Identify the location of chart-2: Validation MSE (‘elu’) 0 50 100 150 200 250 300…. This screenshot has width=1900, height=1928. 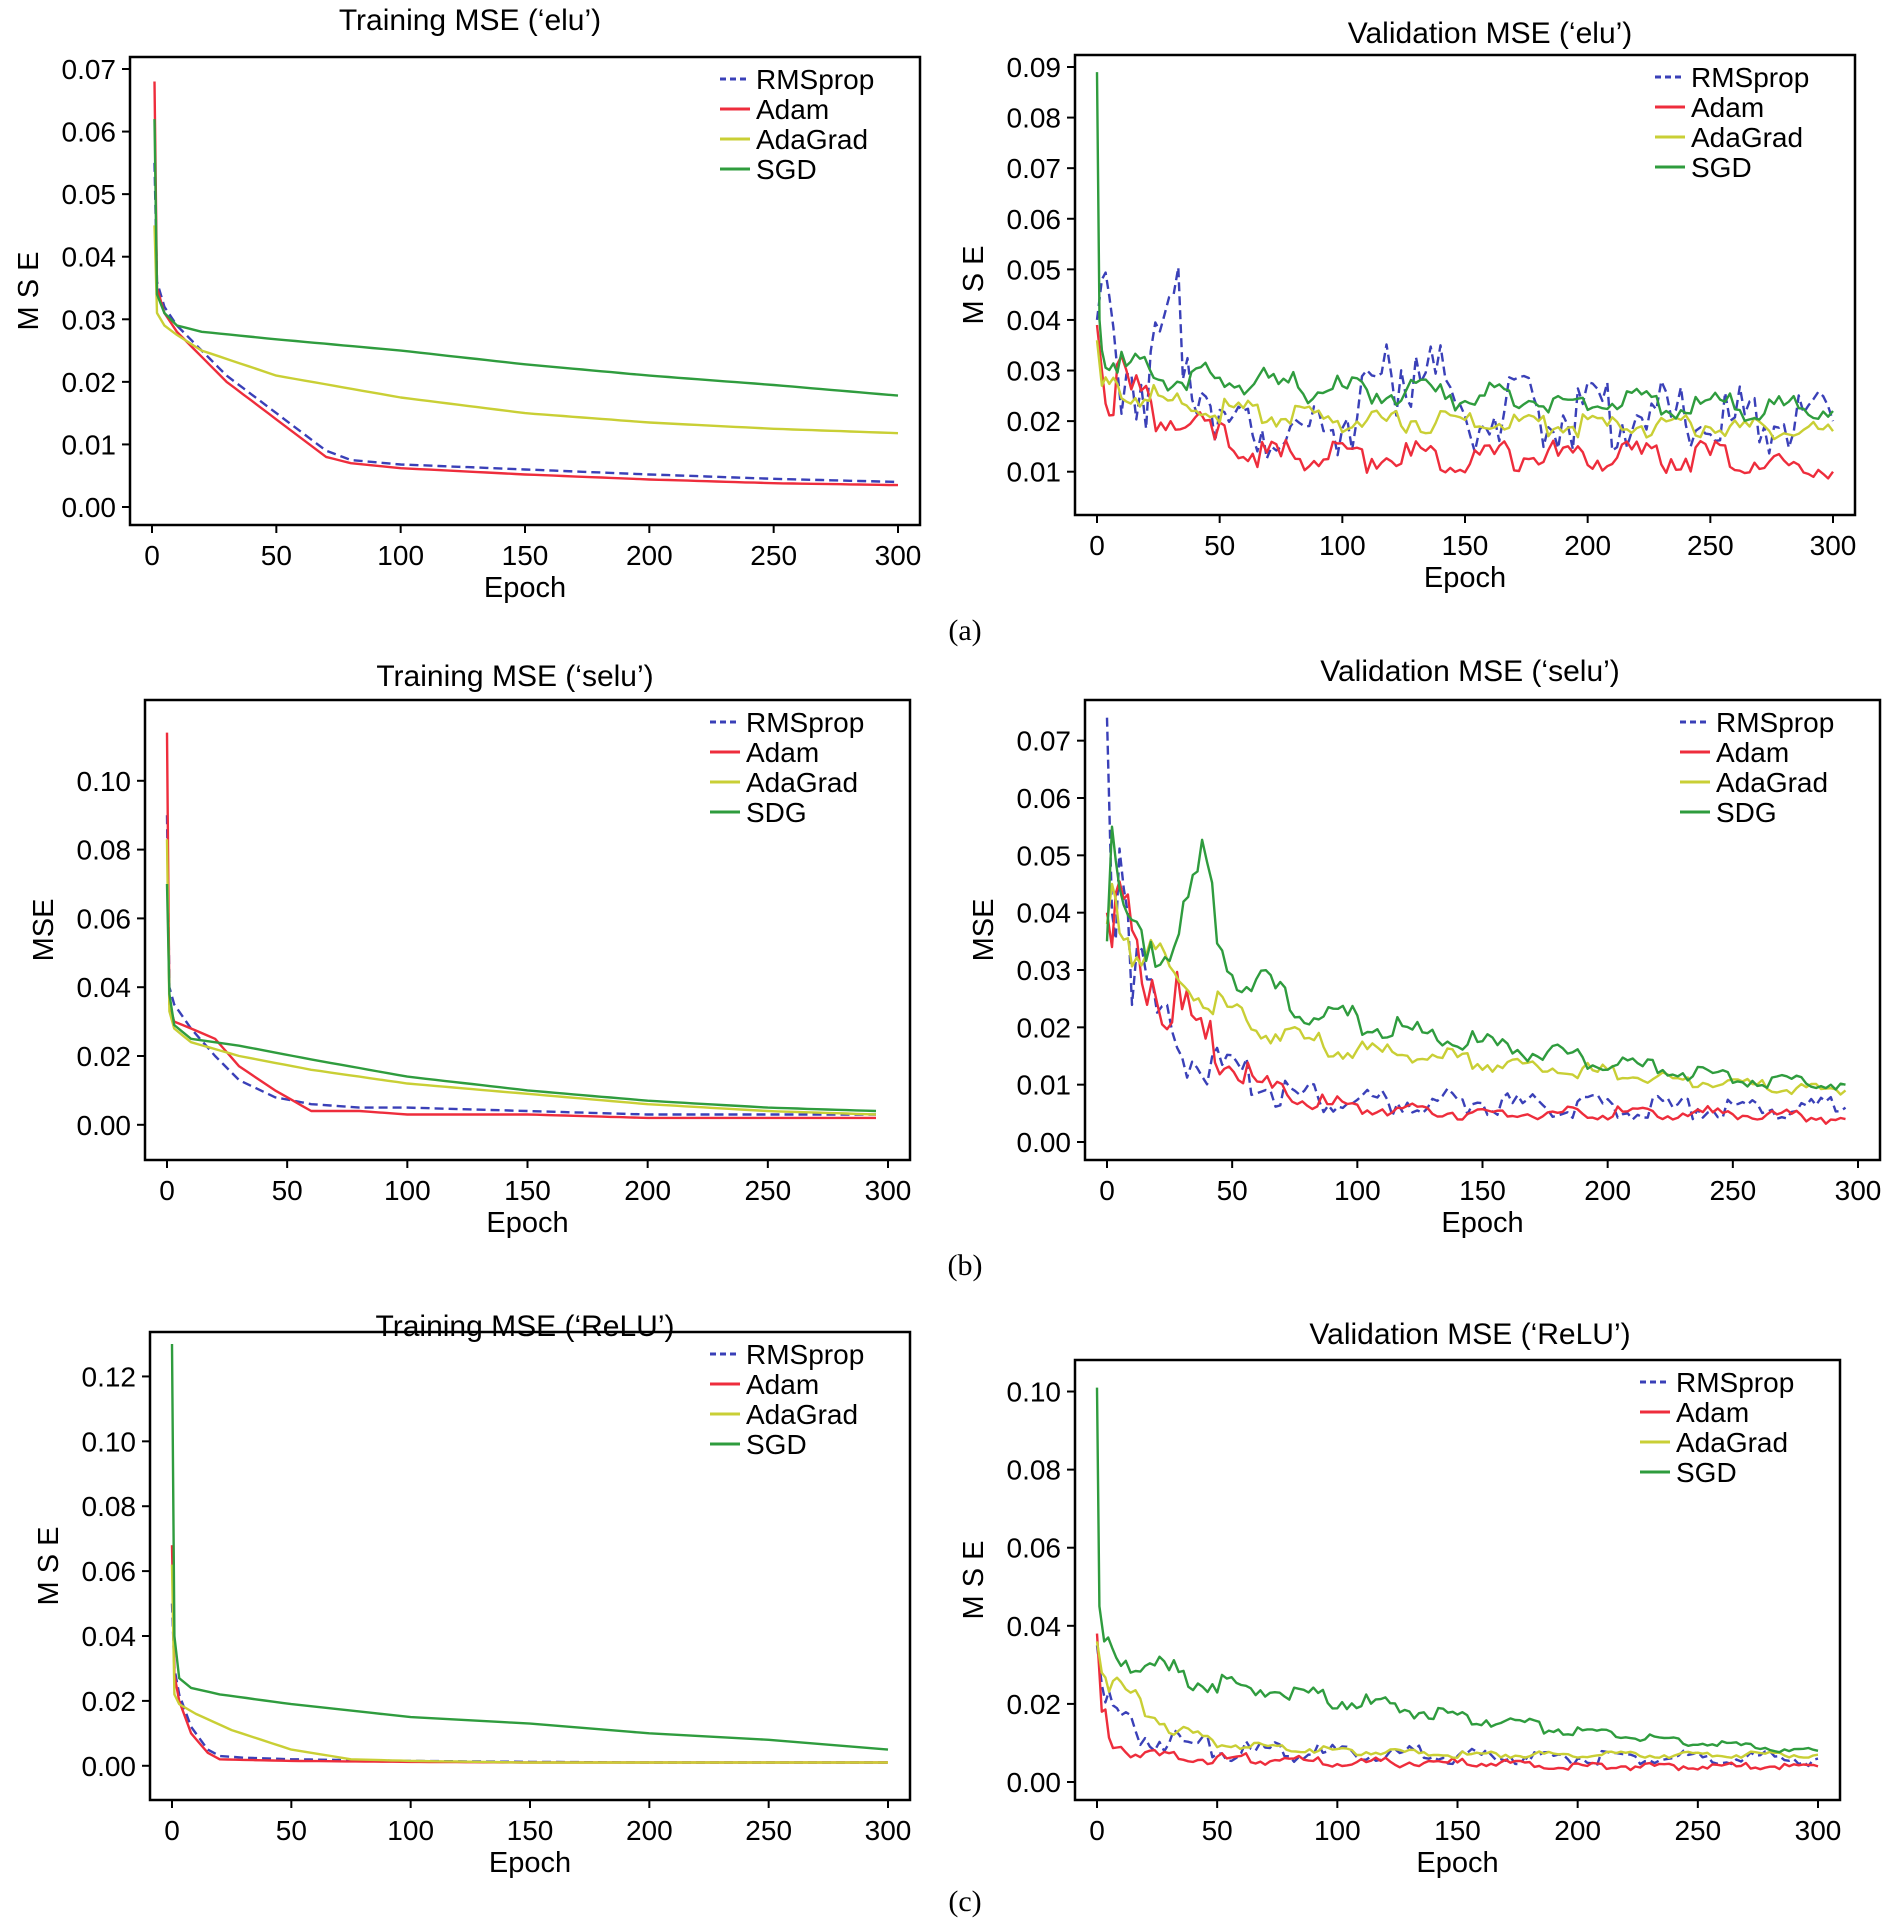
(1407, 305).